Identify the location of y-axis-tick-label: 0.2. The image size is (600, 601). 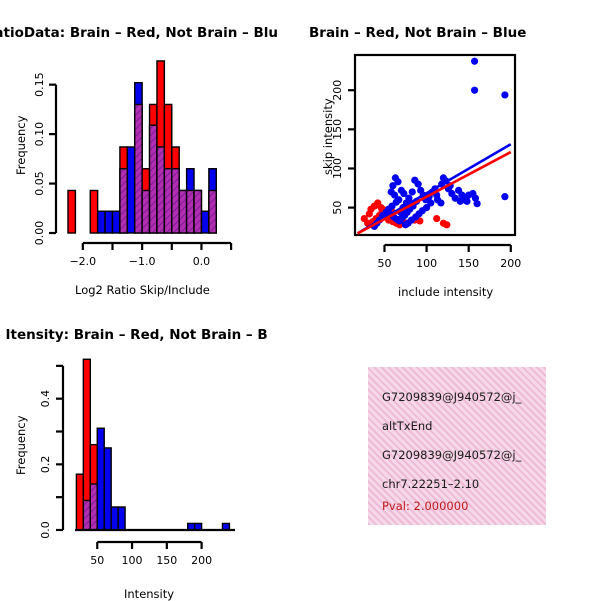
(45, 465).